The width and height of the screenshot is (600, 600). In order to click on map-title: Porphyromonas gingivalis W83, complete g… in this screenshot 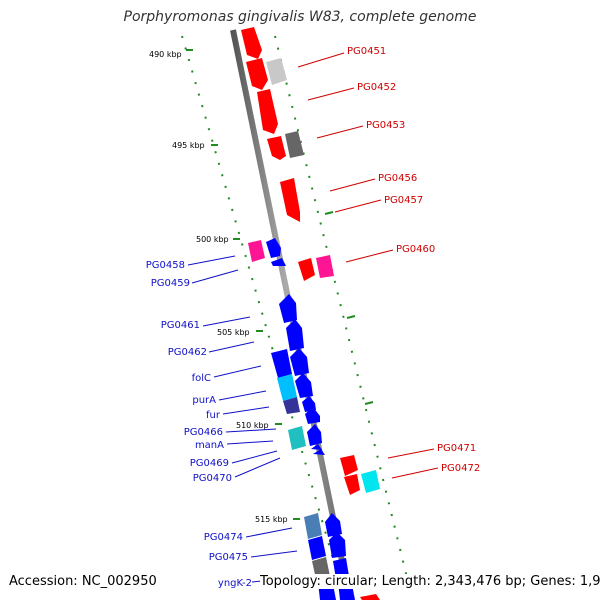, I will do `click(300, 17)`.